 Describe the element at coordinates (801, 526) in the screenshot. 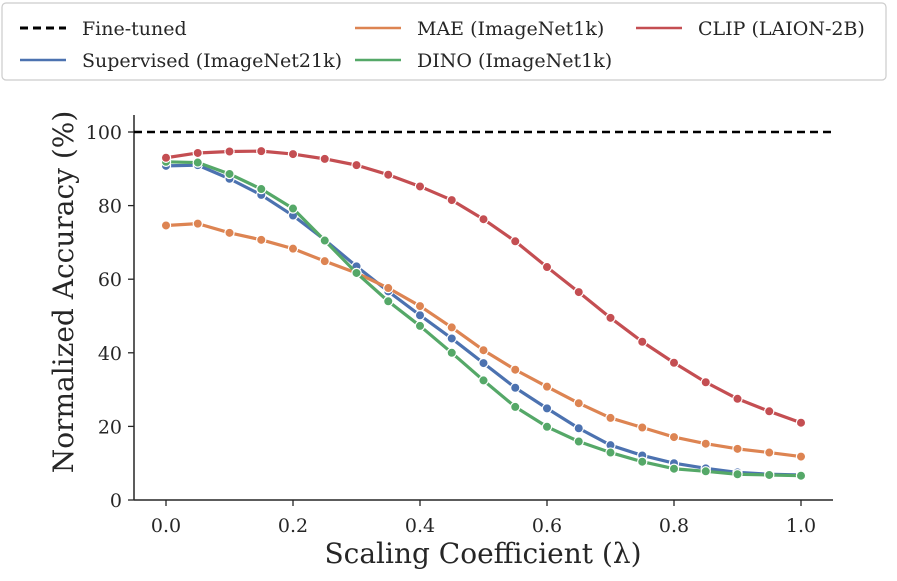

I see `x-tick-label: 1.0` at that location.